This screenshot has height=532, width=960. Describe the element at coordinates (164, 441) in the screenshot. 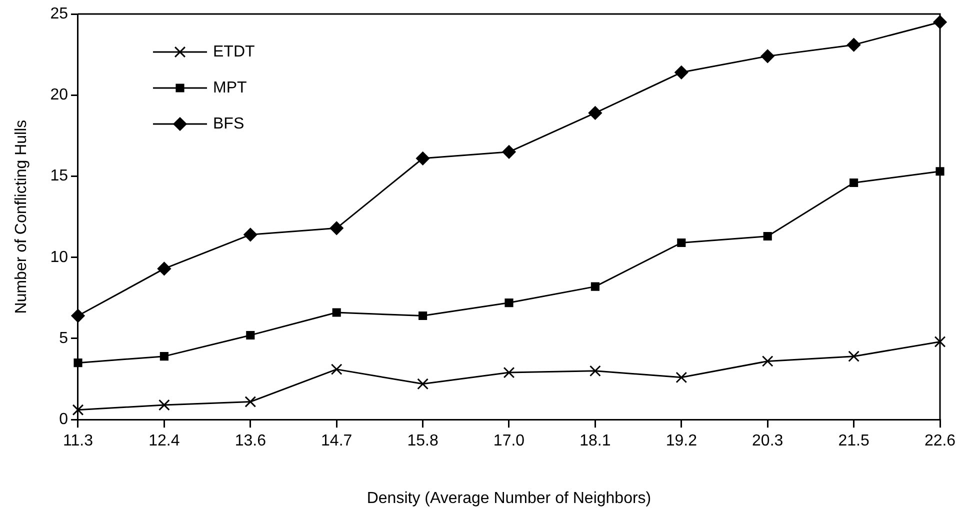

I see `x-tick-label: 12.4` at that location.